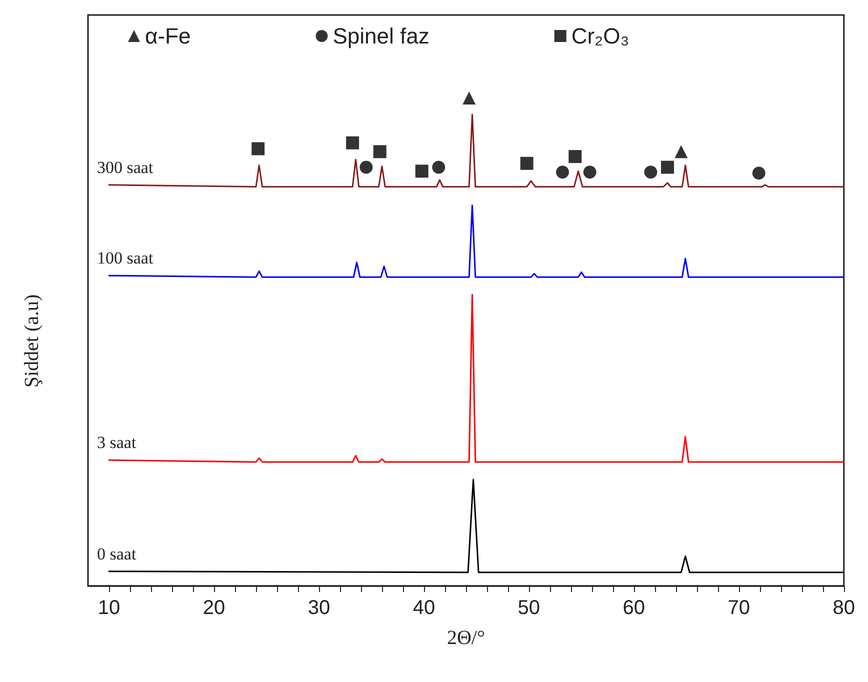  Describe the element at coordinates (381, 36) in the screenshot. I see `legend-label: Spinel faz` at that location.